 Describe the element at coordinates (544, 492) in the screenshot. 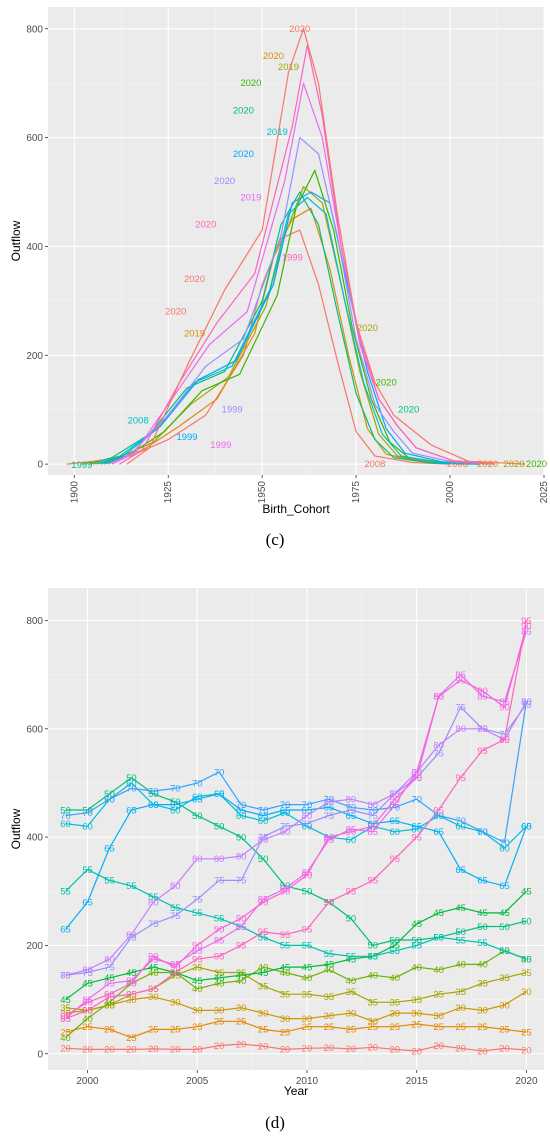

I see `x-tick-label: 2025` at that location.